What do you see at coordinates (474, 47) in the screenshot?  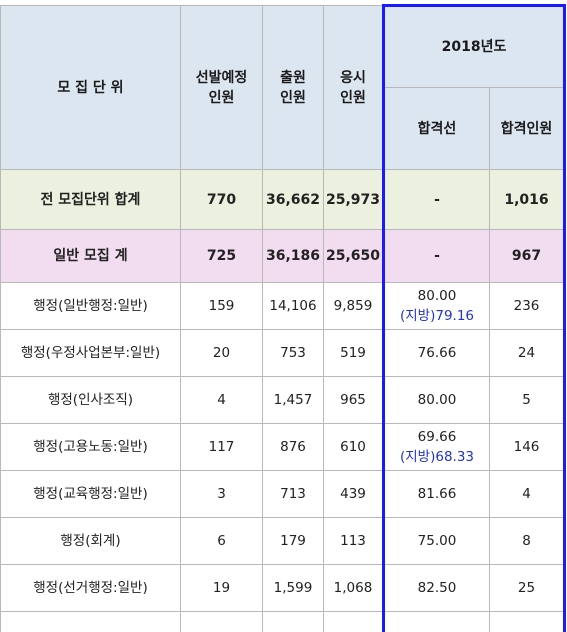 I see `header-year: 2018년도` at bounding box center [474, 47].